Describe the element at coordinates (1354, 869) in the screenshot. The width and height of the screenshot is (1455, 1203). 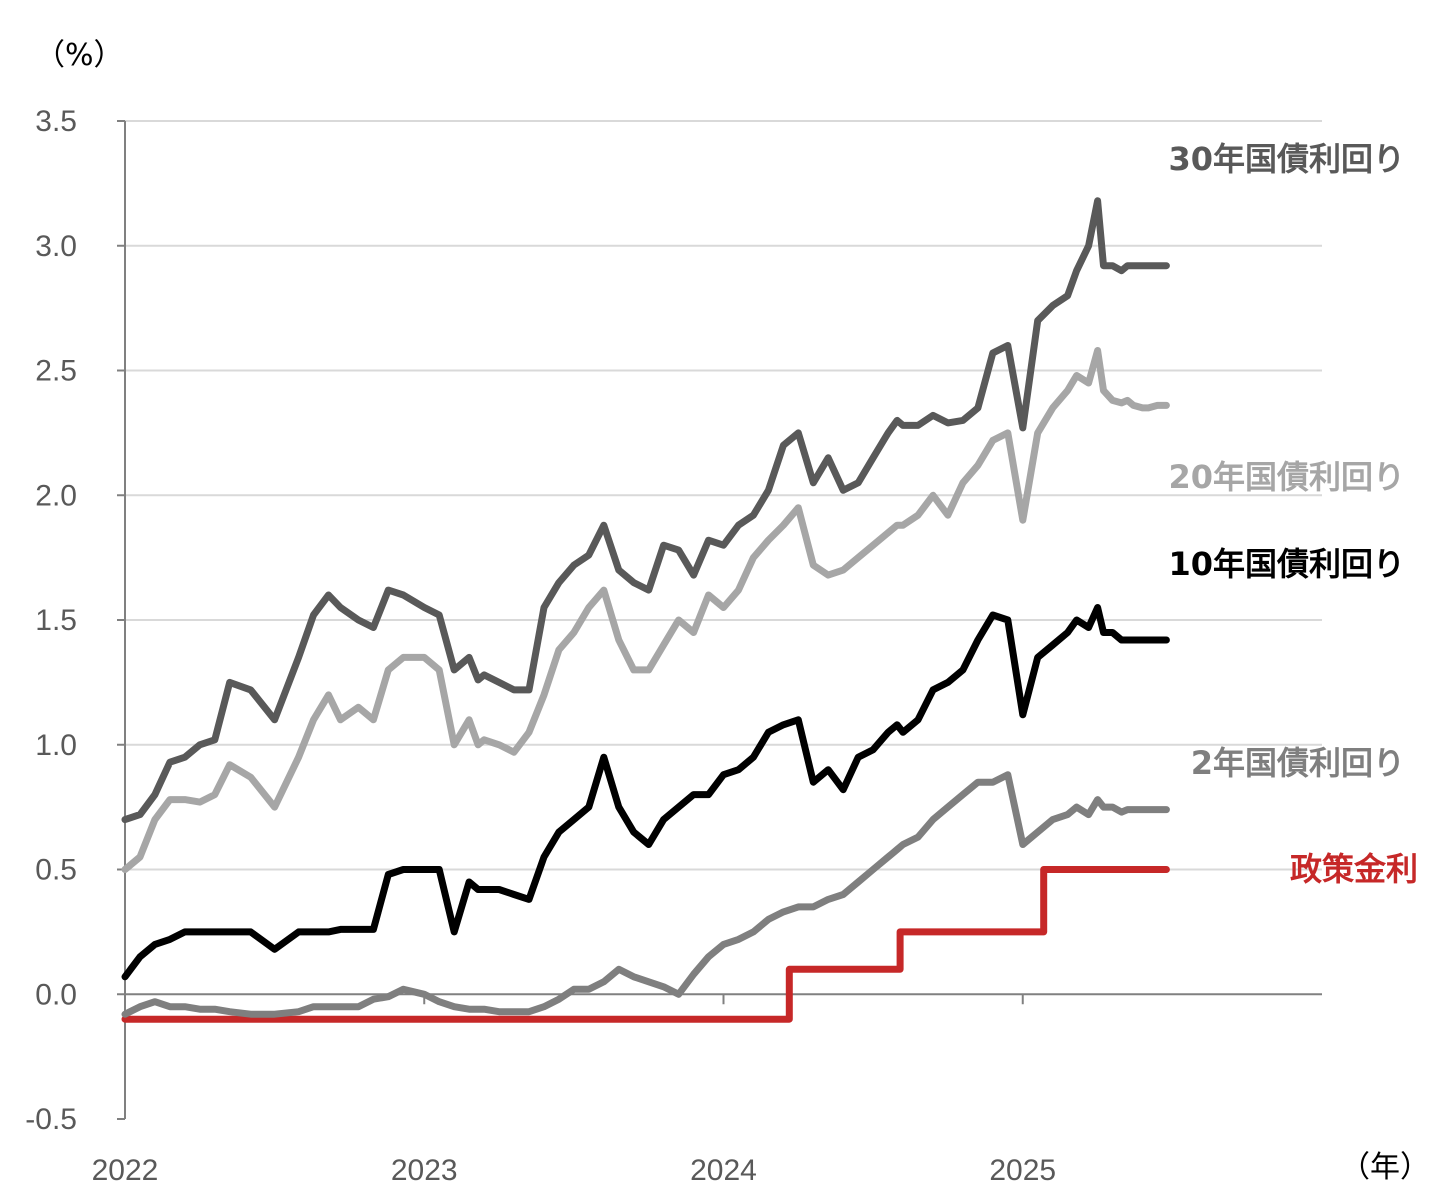
I see `series-label: 政策金利` at that location.